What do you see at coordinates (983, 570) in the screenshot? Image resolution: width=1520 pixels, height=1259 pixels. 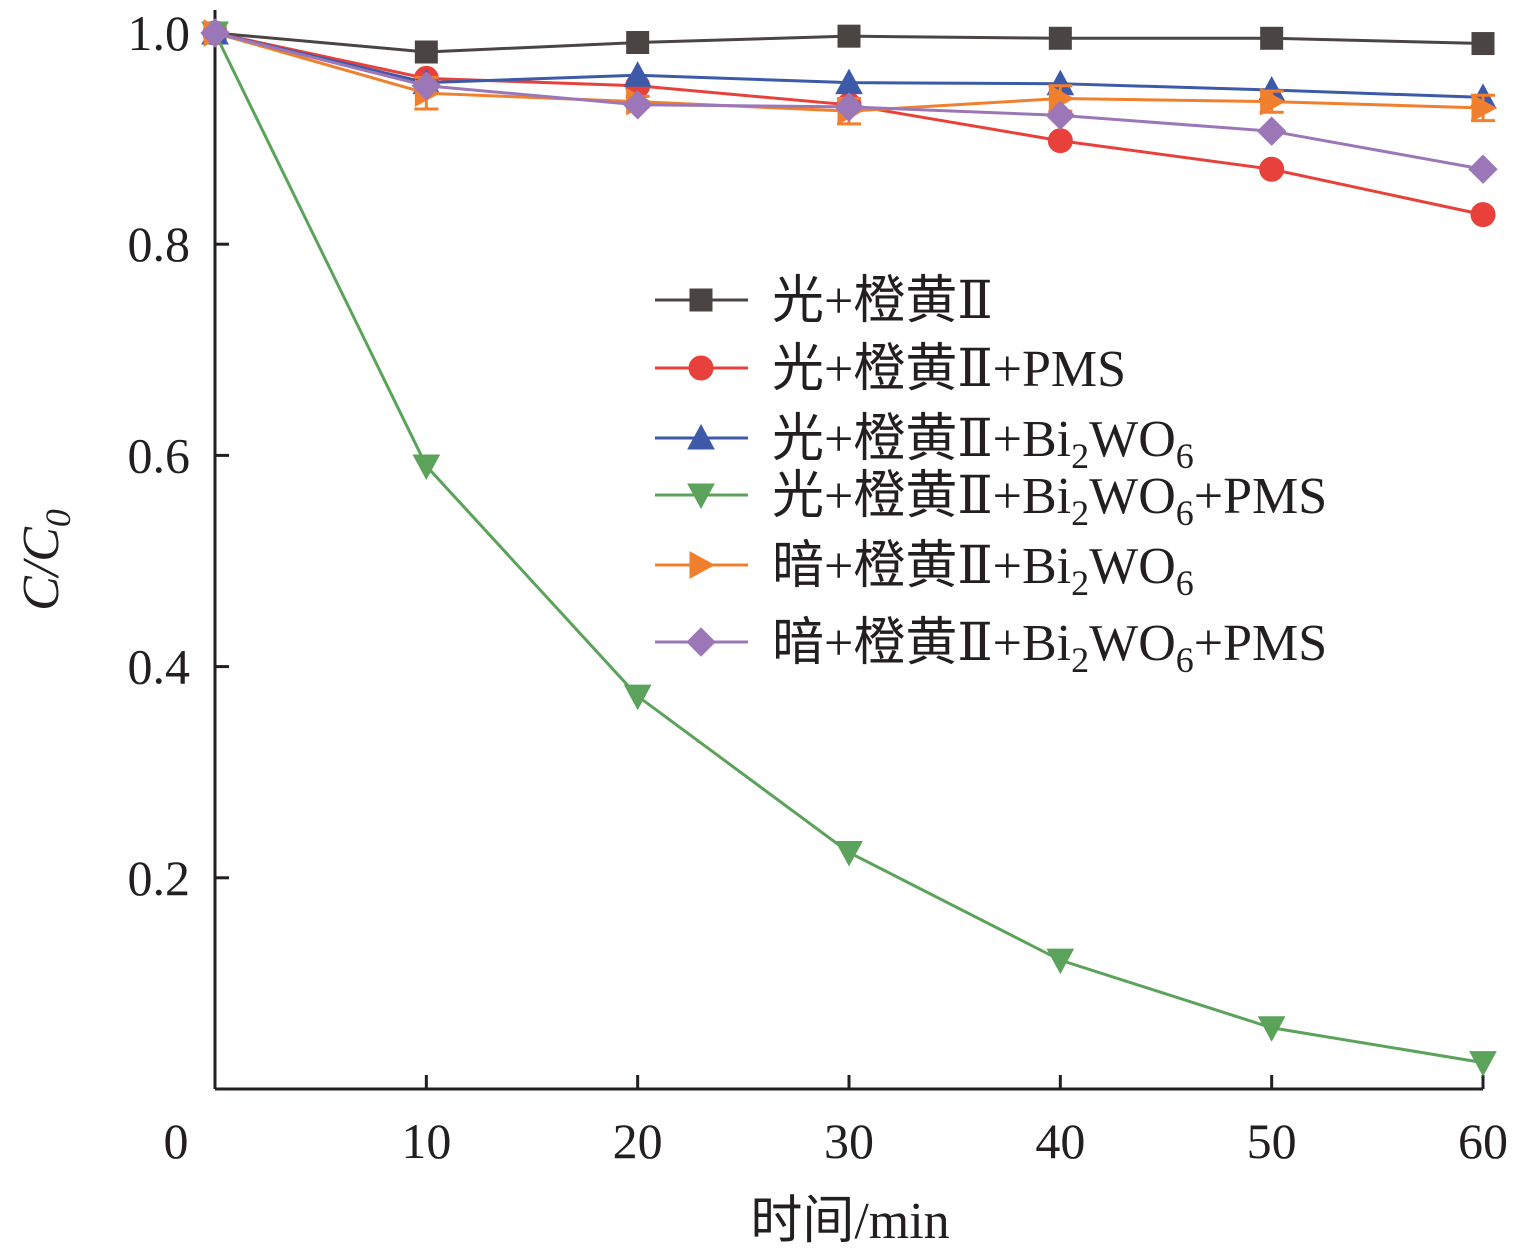 I see `legend-label: 暗+橙黄Ⅱ+Bi2WO6` at bounding box center [983, 570].